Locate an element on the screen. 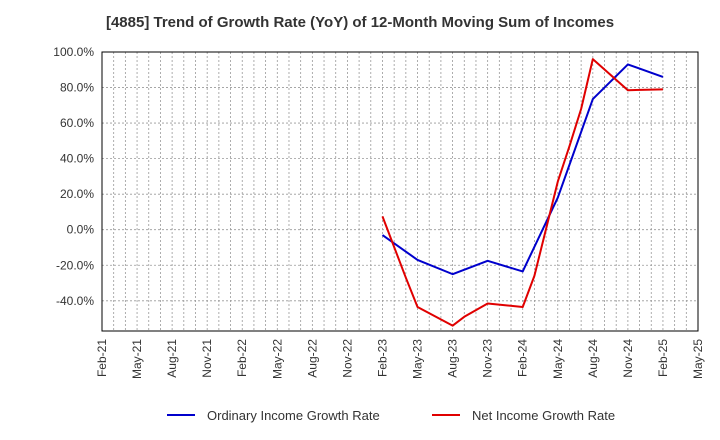 Image resolution: width=720 pixels, height=440 pixels. y-tick-label: -40.0% is located at coordinates (75, 301).